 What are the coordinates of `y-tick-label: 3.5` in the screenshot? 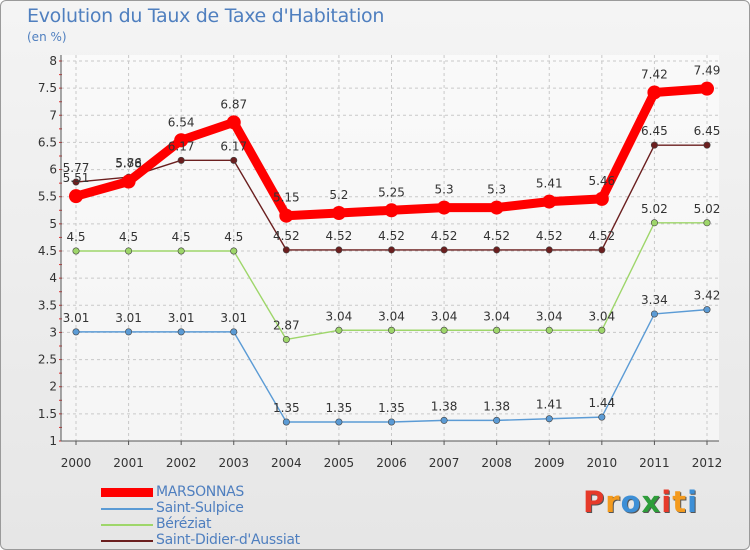 It's located at (47, 305).